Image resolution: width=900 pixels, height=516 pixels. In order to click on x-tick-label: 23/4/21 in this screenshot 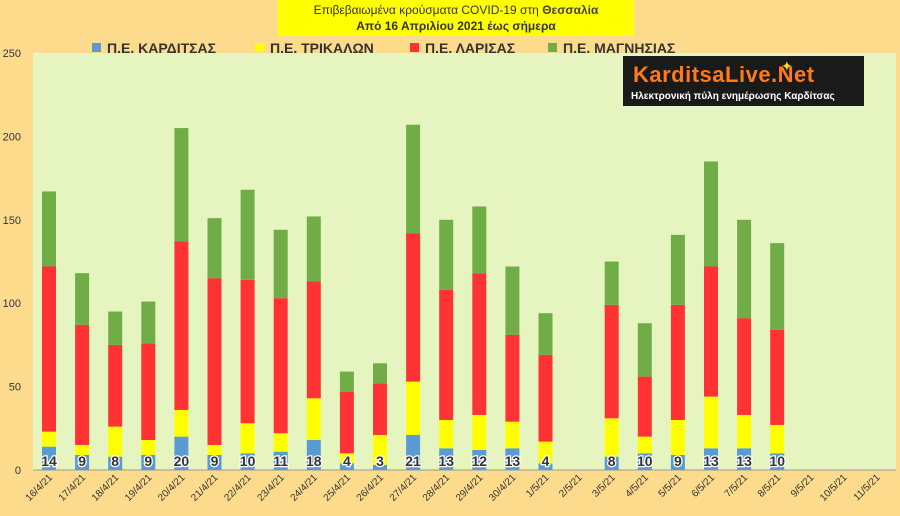, I will do `click(271, 488)`.